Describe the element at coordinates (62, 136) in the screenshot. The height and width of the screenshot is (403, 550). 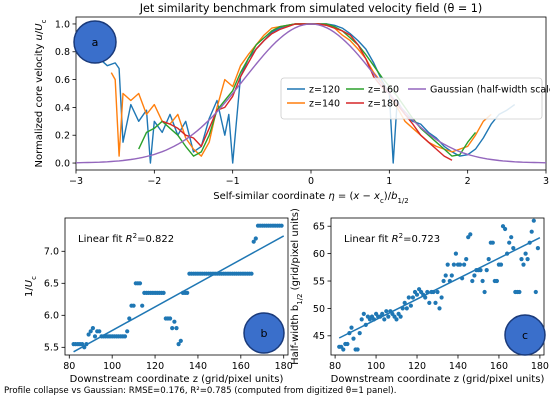
I see `panel-a-ytick-label: 0.2` at that location.